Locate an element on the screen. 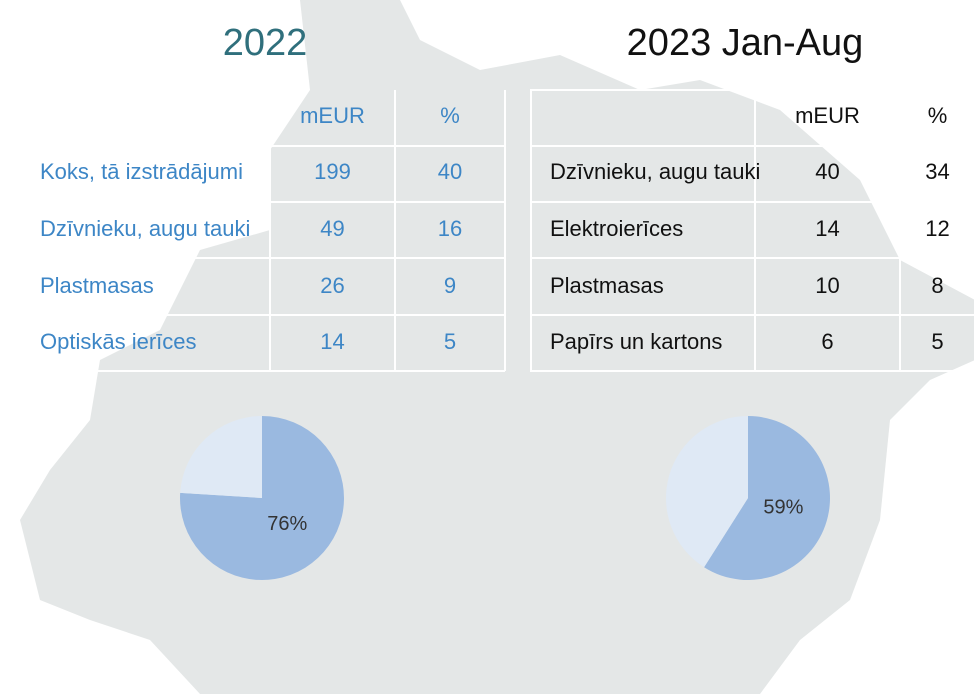  row-label: Elektroierīces is located at coordinates (616, 228).